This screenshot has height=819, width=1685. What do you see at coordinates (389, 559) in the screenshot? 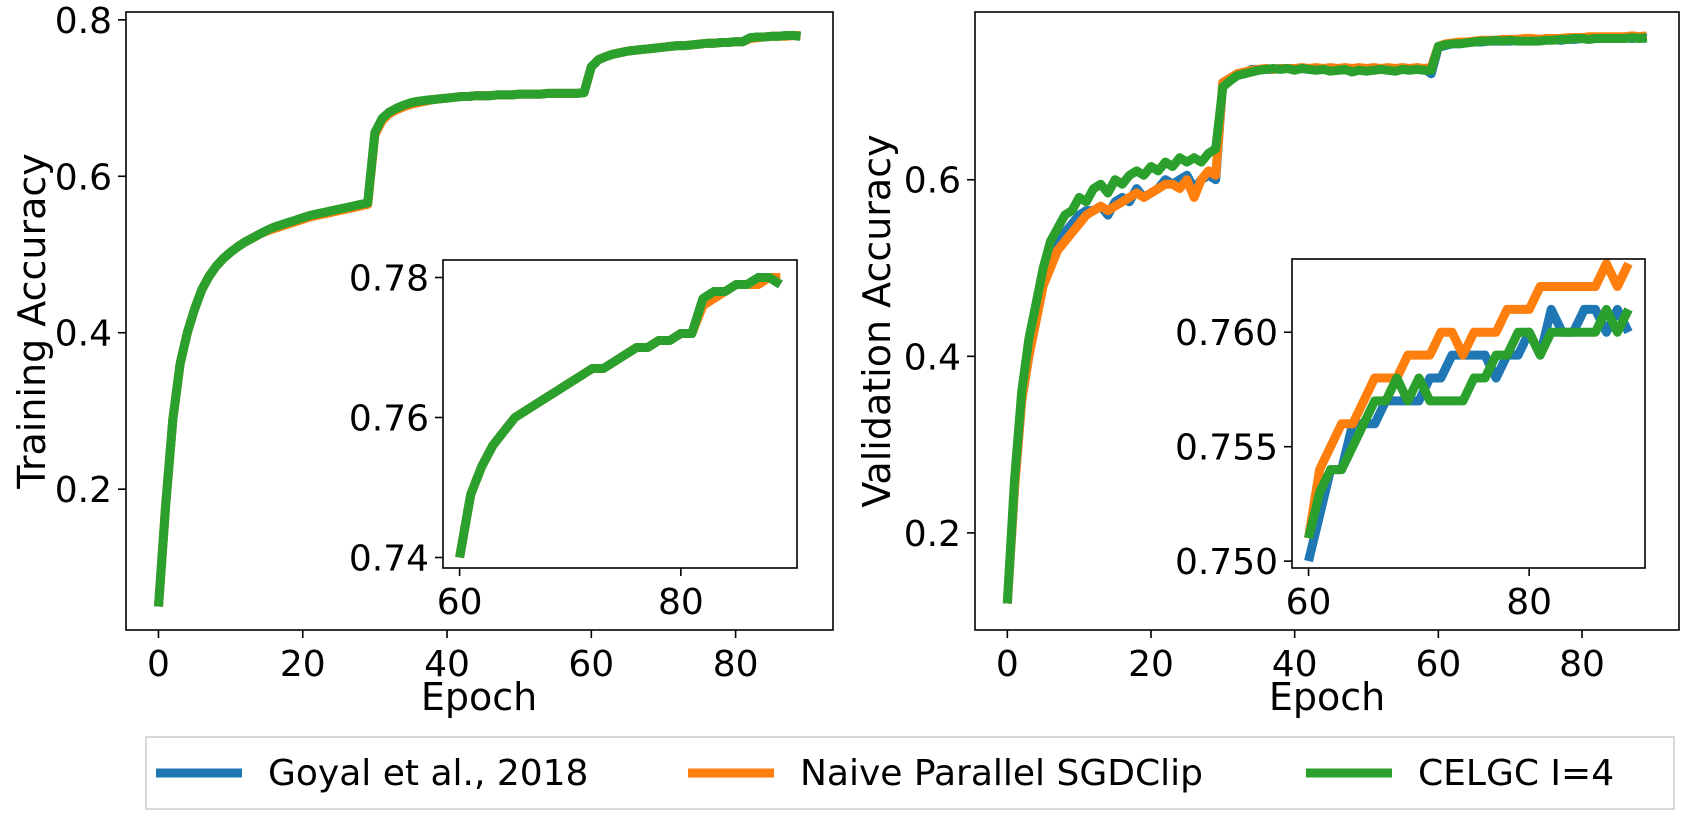
I see `training-inset-y-tick-label: 0.74` at bounding box center [389, 559].